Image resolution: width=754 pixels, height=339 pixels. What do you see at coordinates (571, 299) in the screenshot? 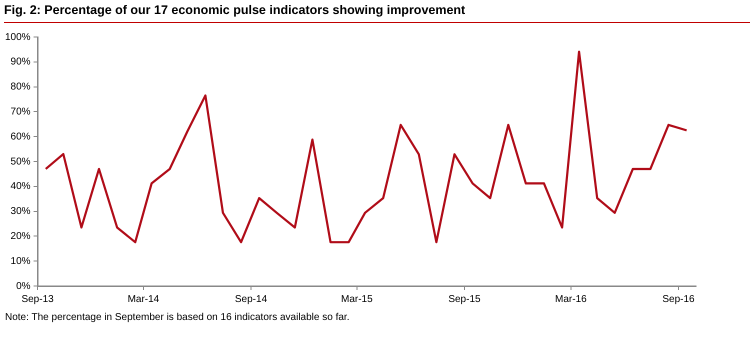
I see `x-tick-label: Mar-16` at bounding box center [571, 299].